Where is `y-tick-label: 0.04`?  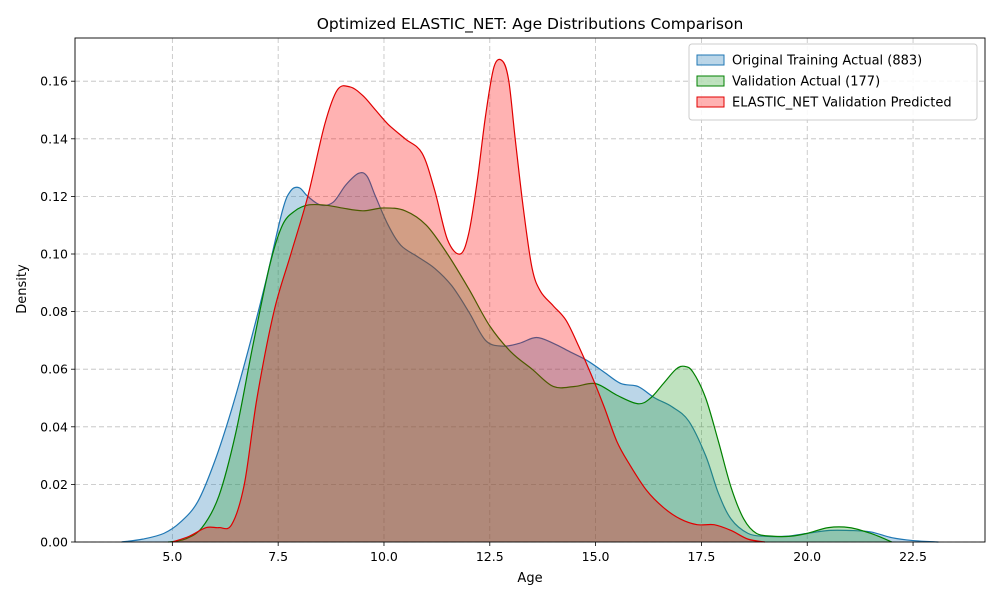 y-tick-label: 0.04 is located at coordinates (54, 426).